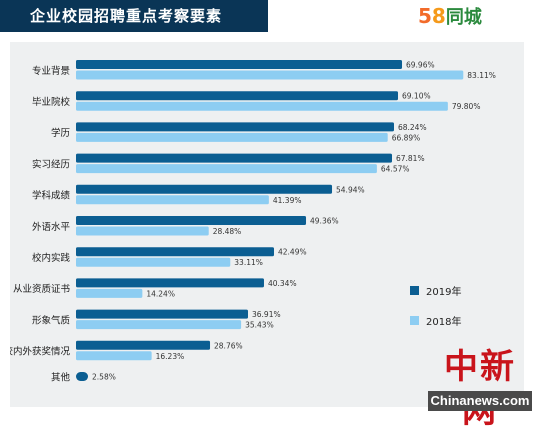  What do you see at coordinates (463, 17) in the screenshot?
I see `logo-text: 同城` at bounding box center [463, 17].